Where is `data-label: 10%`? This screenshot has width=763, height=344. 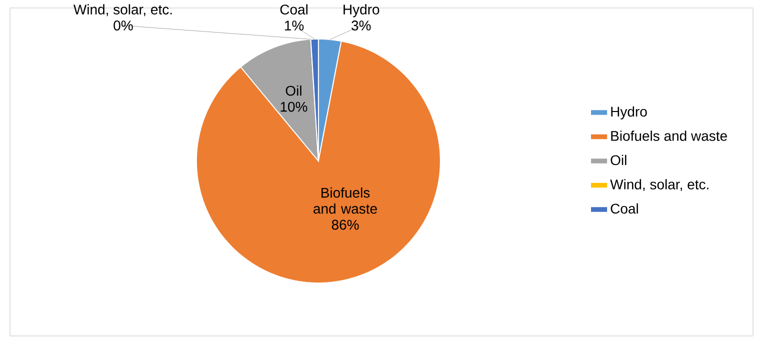 data-label: 10% is located at coordinates (294, 107).